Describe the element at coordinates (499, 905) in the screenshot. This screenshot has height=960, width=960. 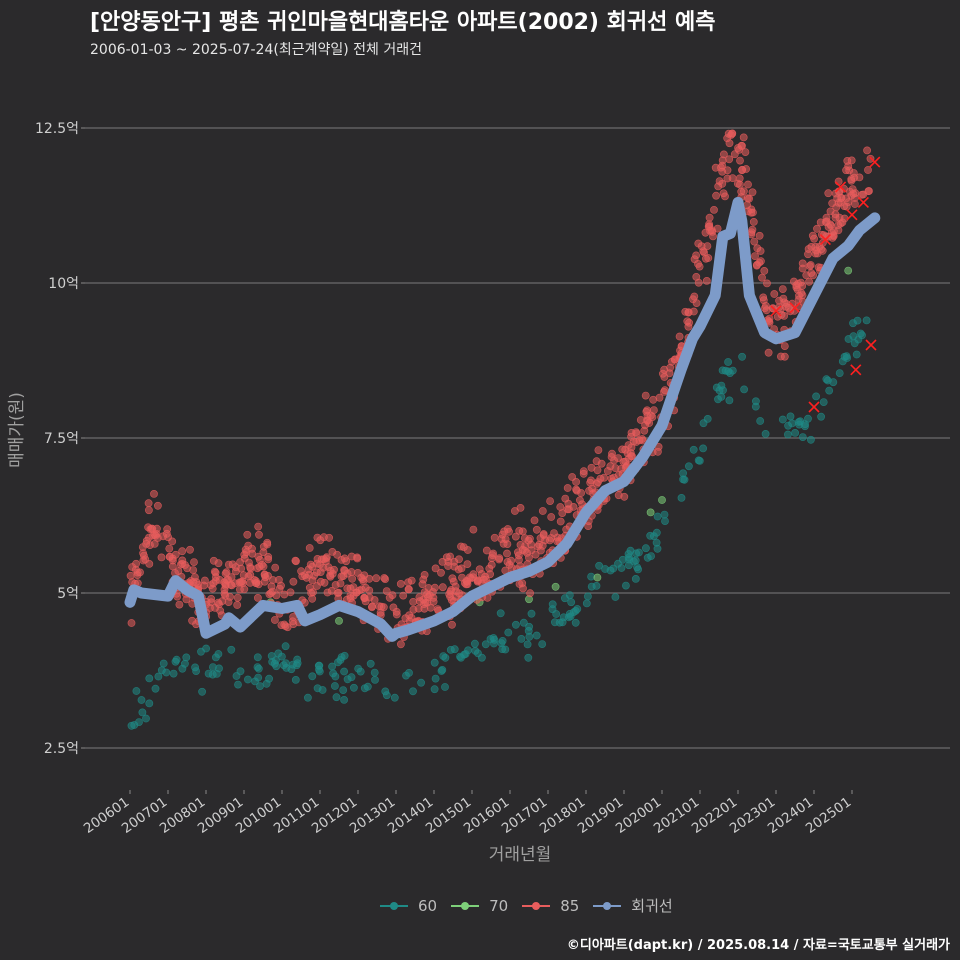
I see `legend-label-70: 70` at that location.